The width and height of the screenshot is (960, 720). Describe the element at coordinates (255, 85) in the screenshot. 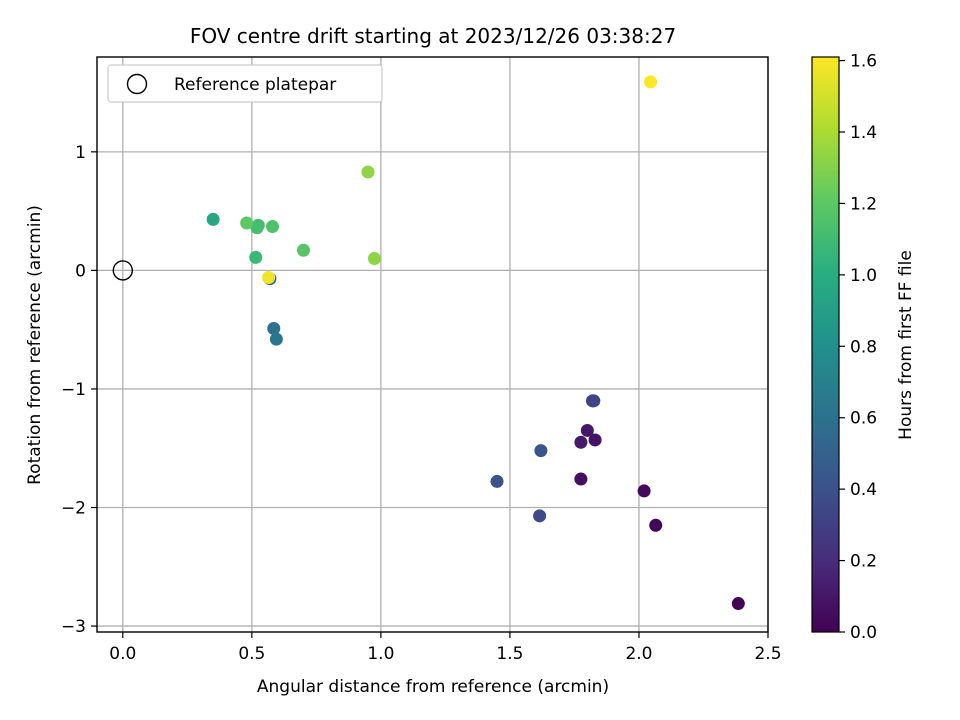

I see `legend-label: Reference platepar` at that location.